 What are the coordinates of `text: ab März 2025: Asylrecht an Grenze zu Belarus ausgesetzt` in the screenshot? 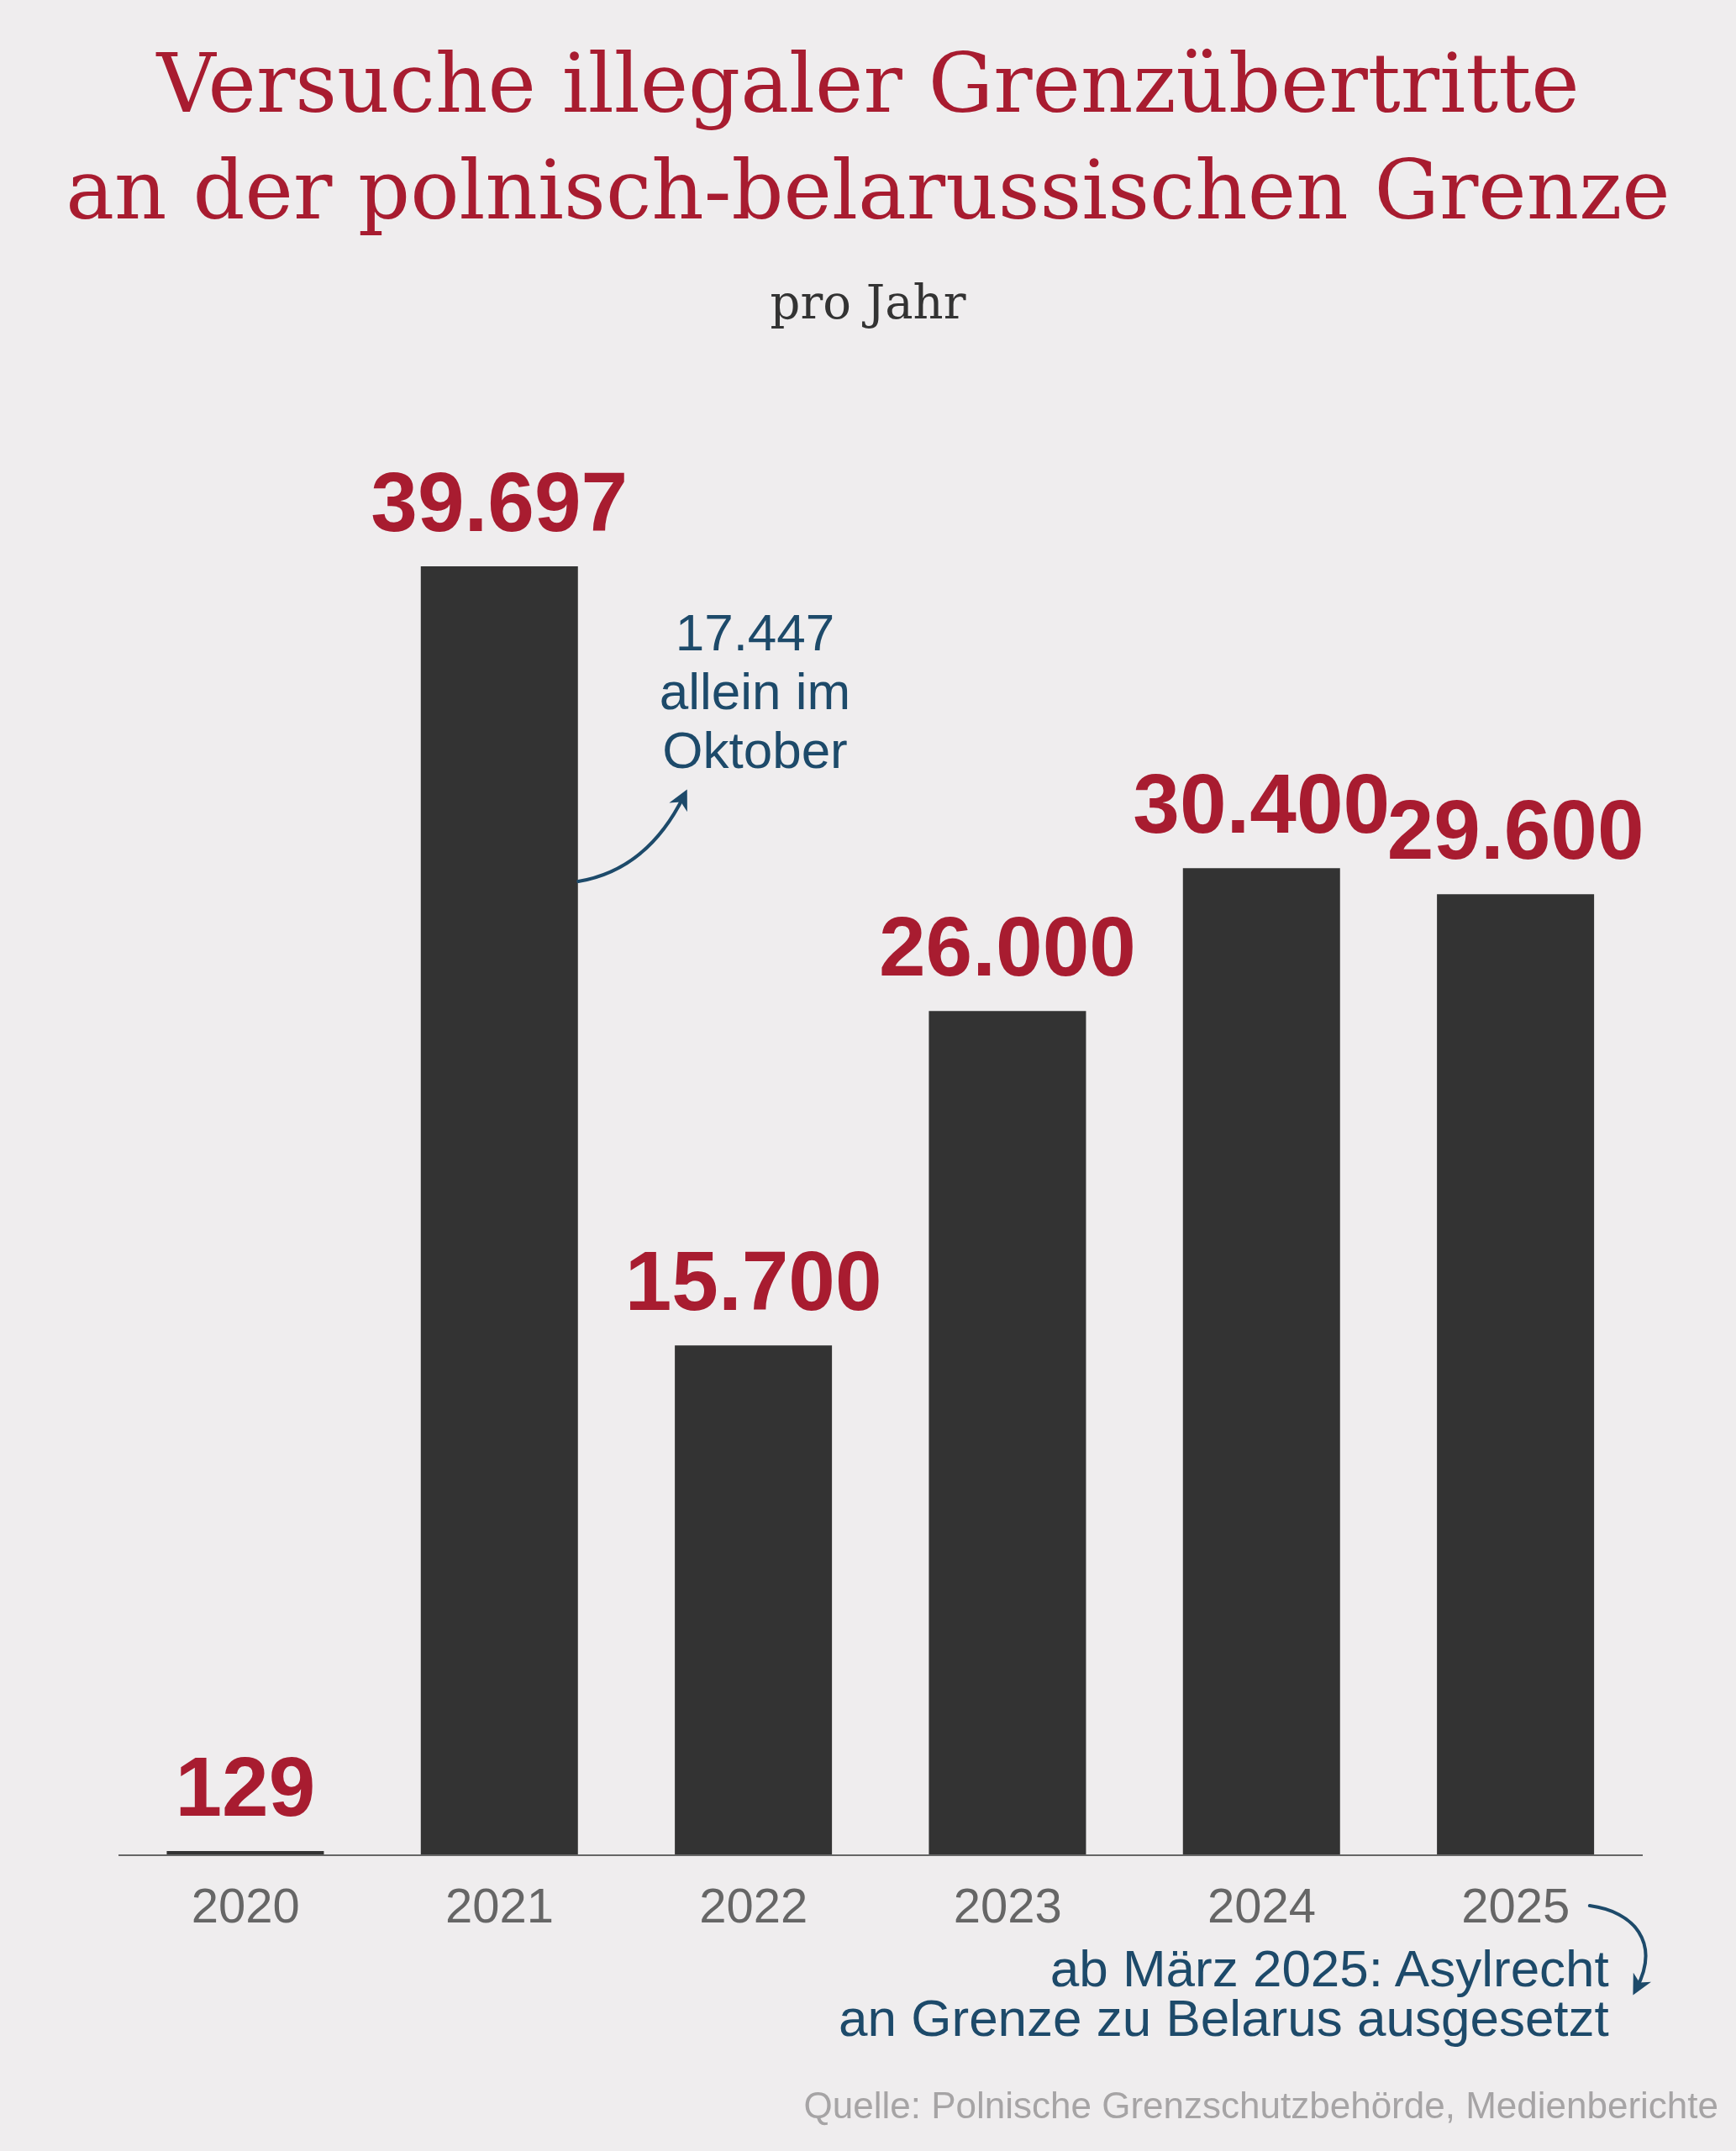 It's located at (1223, 1993).